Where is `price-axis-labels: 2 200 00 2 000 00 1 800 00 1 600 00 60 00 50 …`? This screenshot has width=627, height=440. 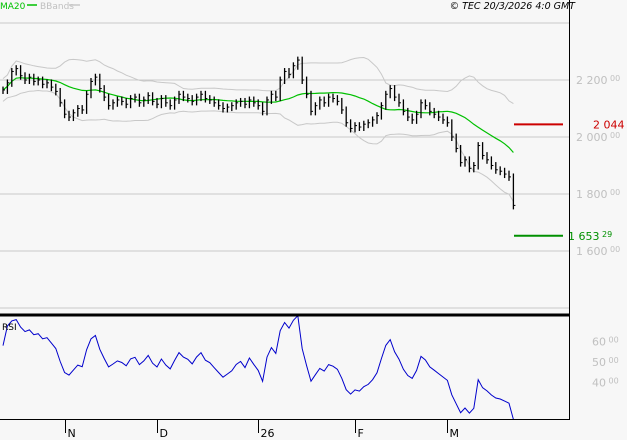
price-axis-labels: 2 200 00 2 000 00 1 800 00 1 600 00 60 00 50 … is located at coordinates (598, 232).